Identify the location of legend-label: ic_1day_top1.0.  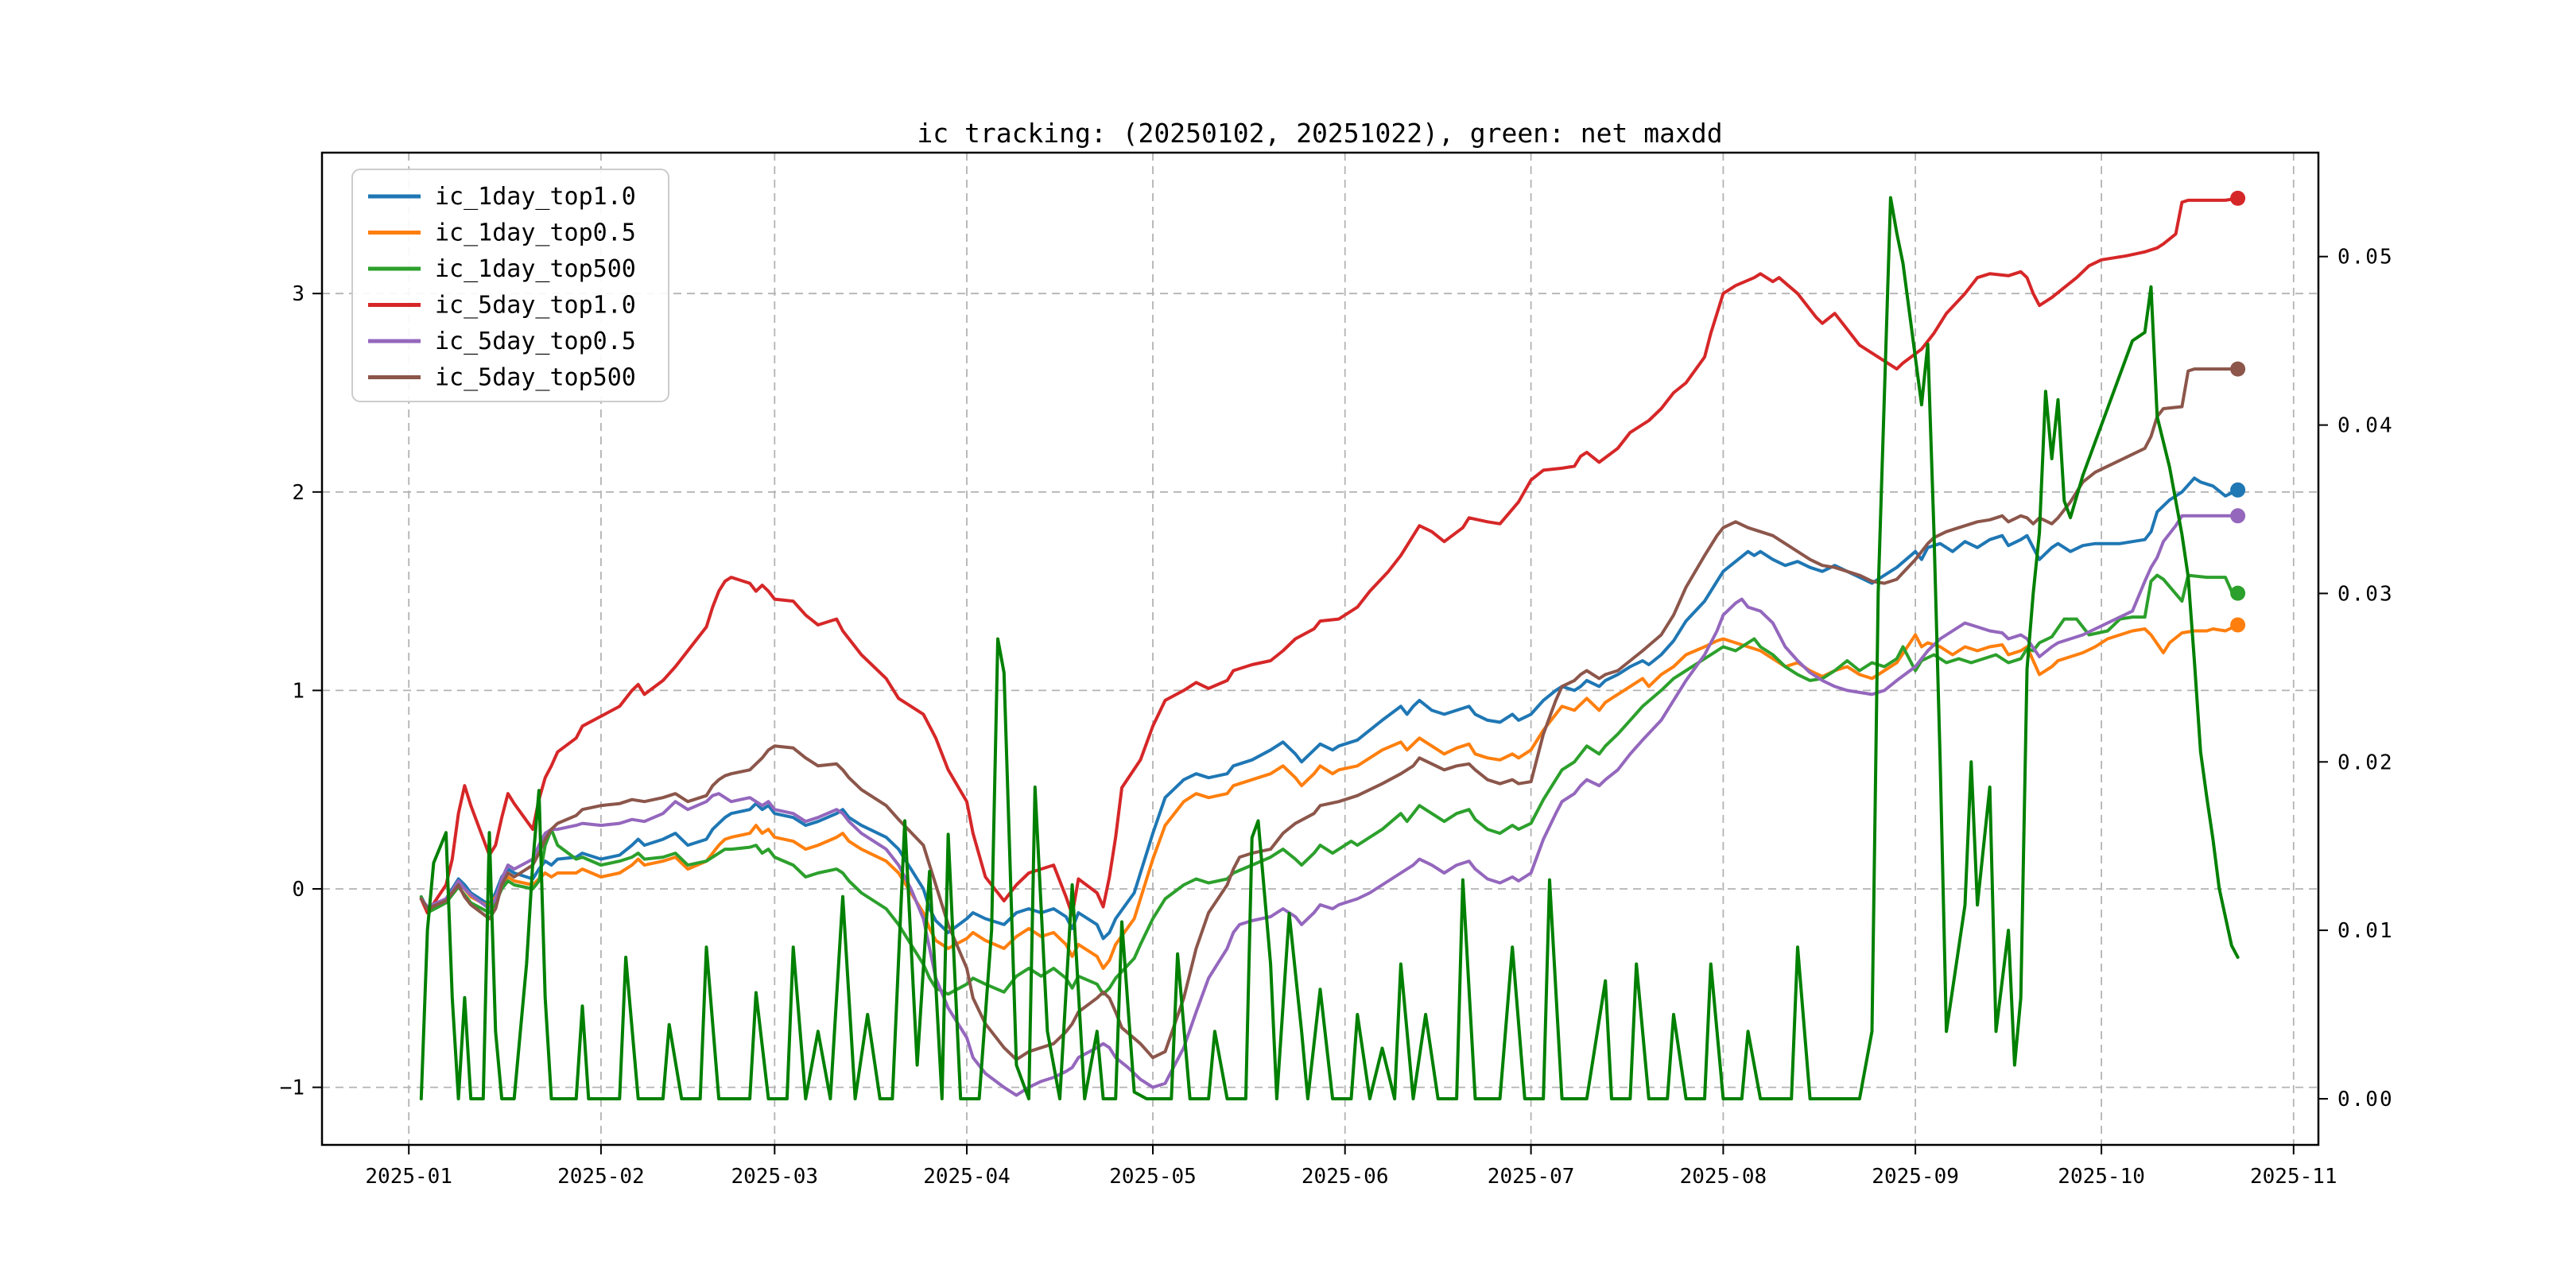
(535, 197).